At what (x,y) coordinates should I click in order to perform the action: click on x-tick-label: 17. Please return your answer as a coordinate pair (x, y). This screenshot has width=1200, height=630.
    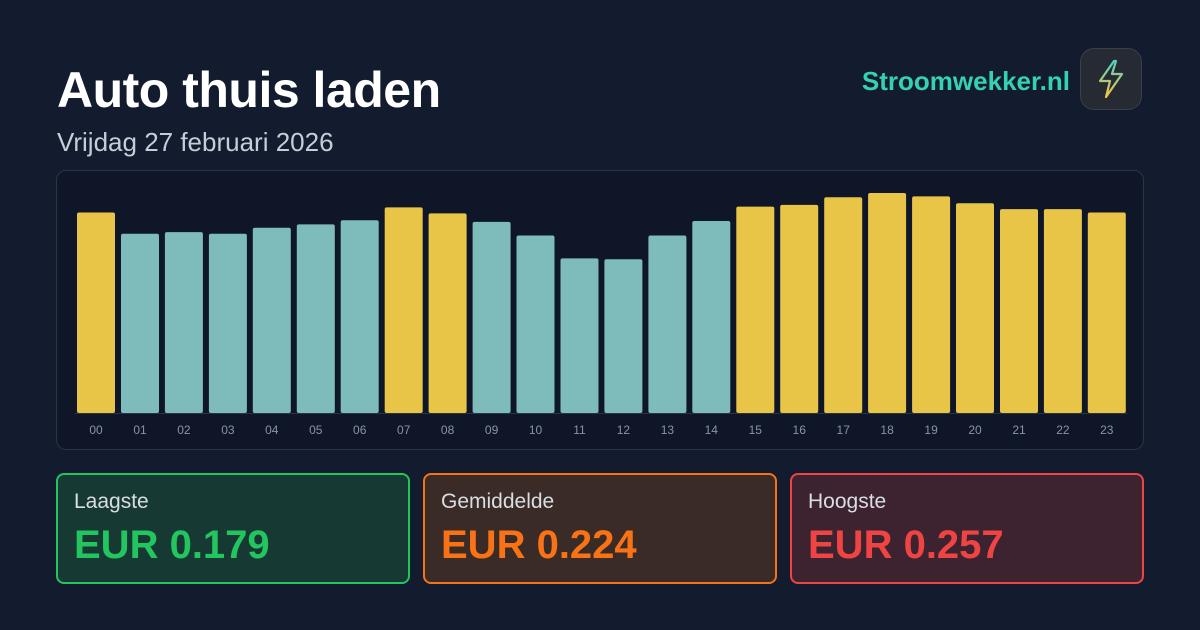
    Looking at the image, I should click on (844, 430).